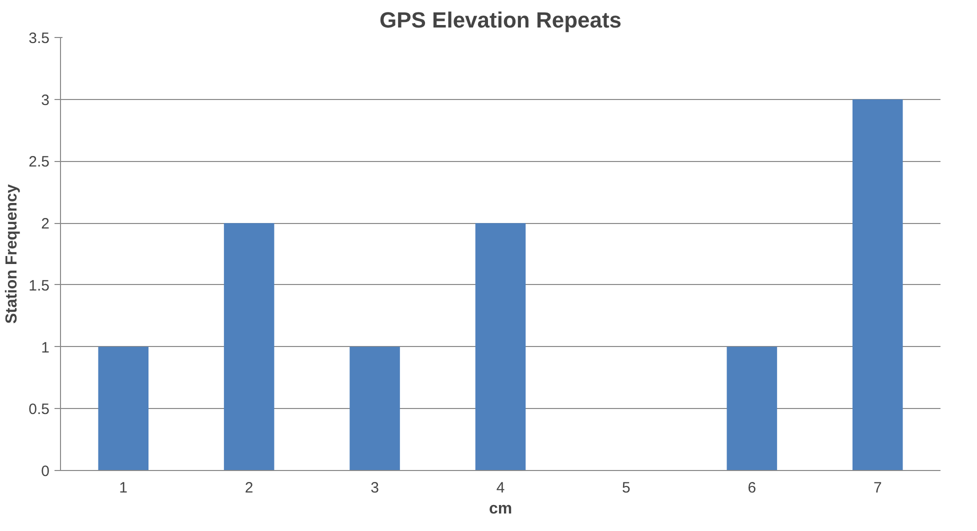 The height and width of the screenshot is (531, 977). What do you see at coordinates (45, 224) in the screenshot?
I see `y-tick-label: 2` at bounding box center [45, 224].